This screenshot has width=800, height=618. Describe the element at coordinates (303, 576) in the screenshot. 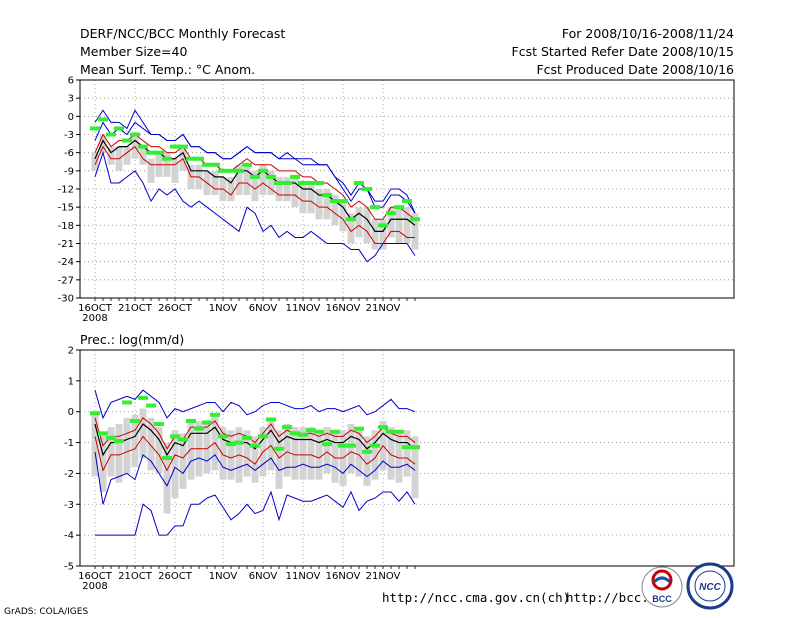

I see `x-tick-label: 11NOV` at that location.